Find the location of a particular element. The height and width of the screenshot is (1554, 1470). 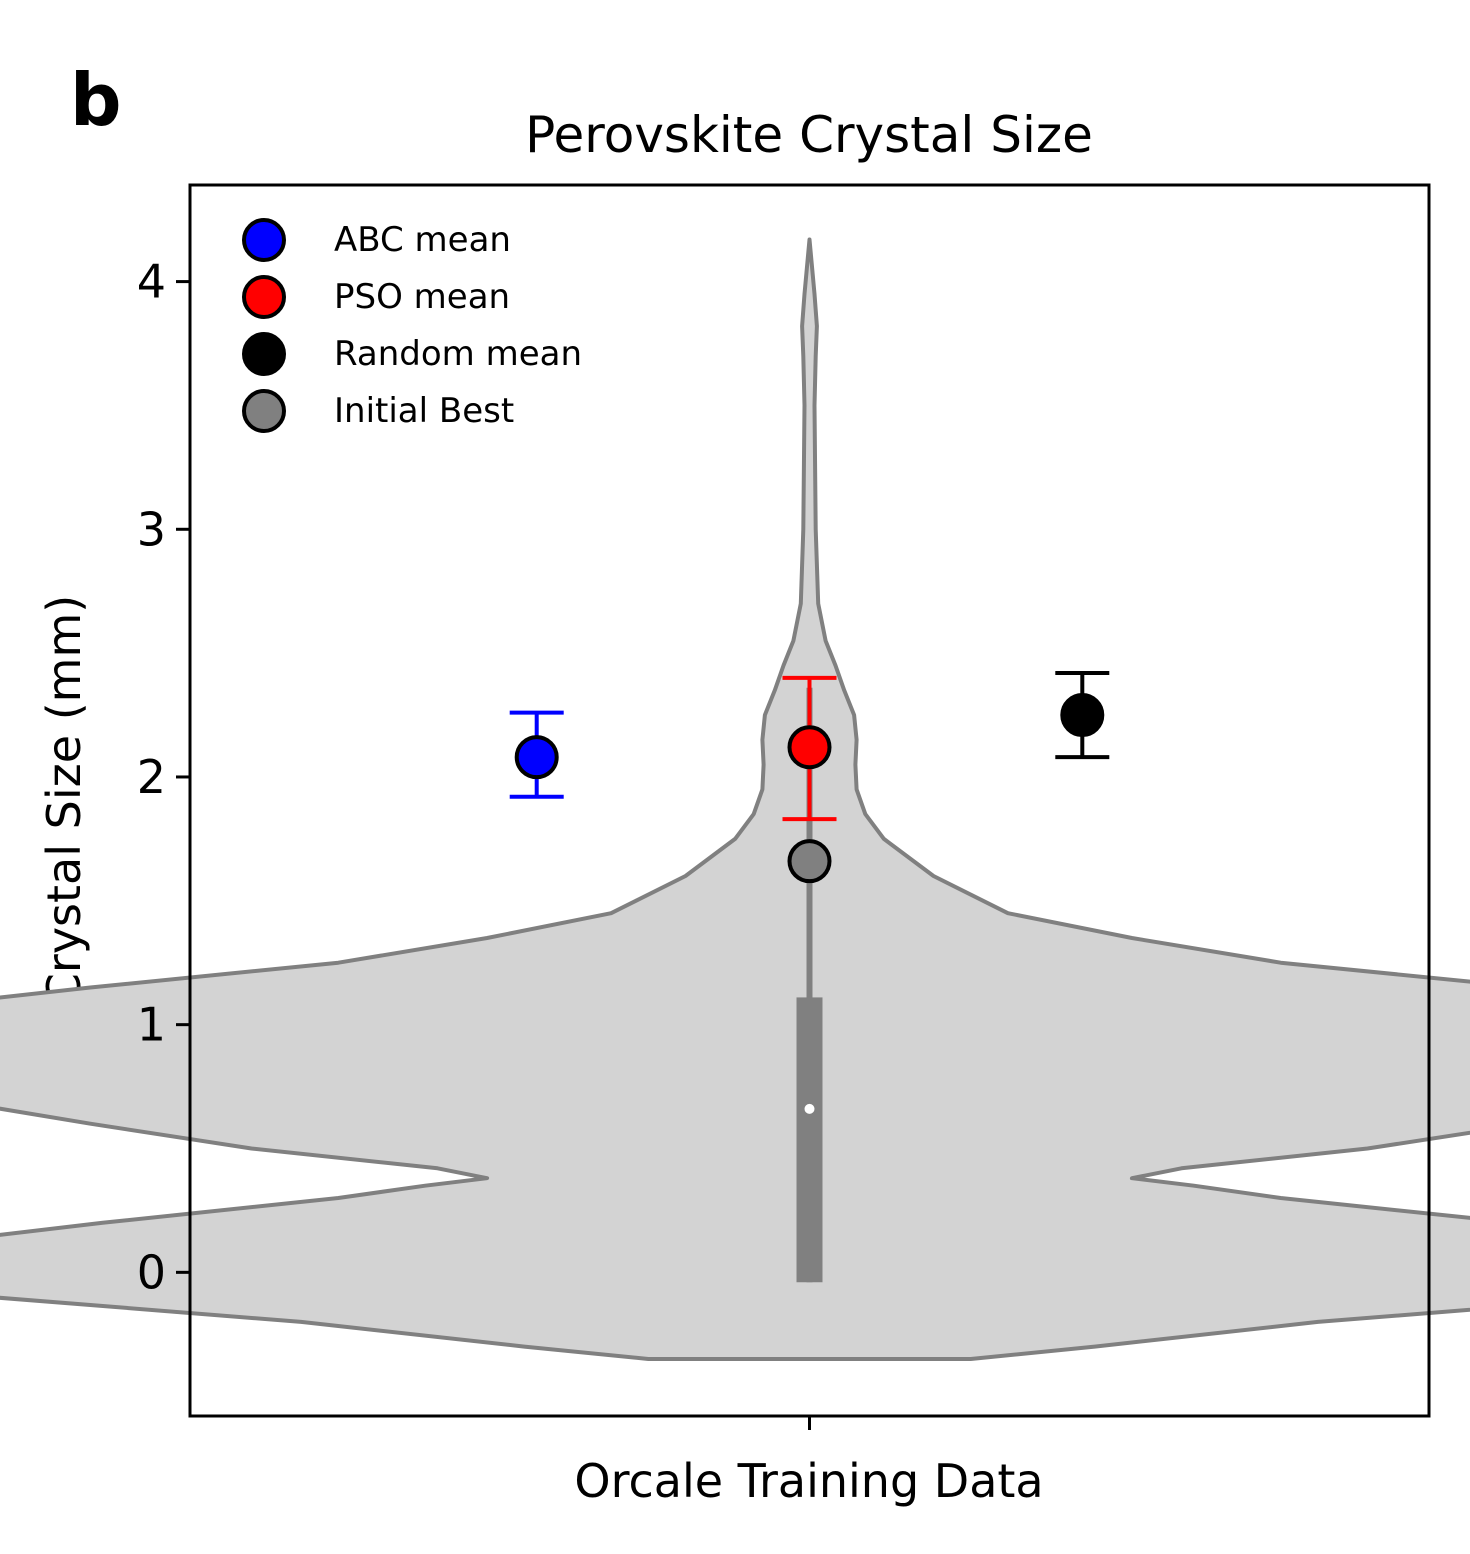

pso-mean-point is located at coordinates (809, 747).